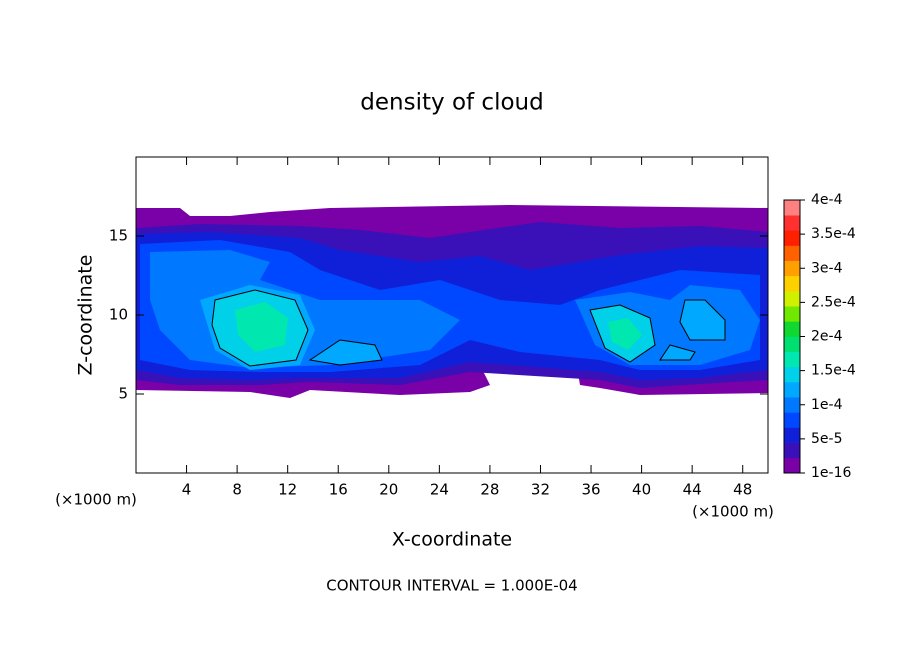 The width and height of the screenshot is (904, 658). Describe the element at coordinates (237, 490) in the screenshot. I see `x-tick-label: 8` at that location.